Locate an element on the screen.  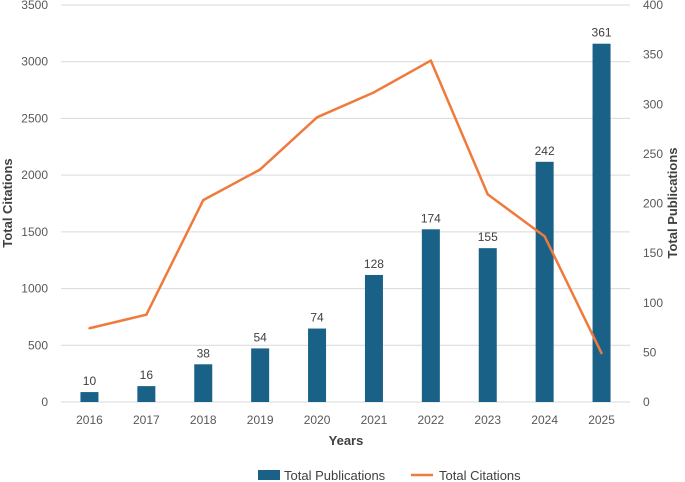
bar-2018 is located at coordinates (203, 383).